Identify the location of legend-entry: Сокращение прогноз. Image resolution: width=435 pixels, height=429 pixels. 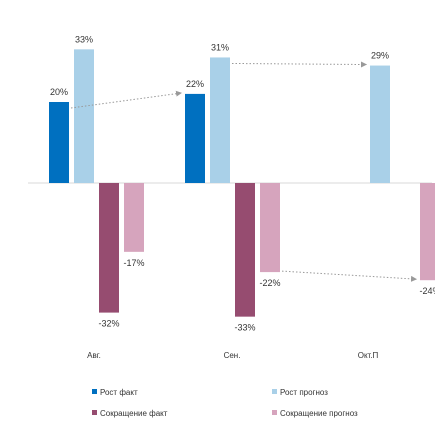
(319, 413).